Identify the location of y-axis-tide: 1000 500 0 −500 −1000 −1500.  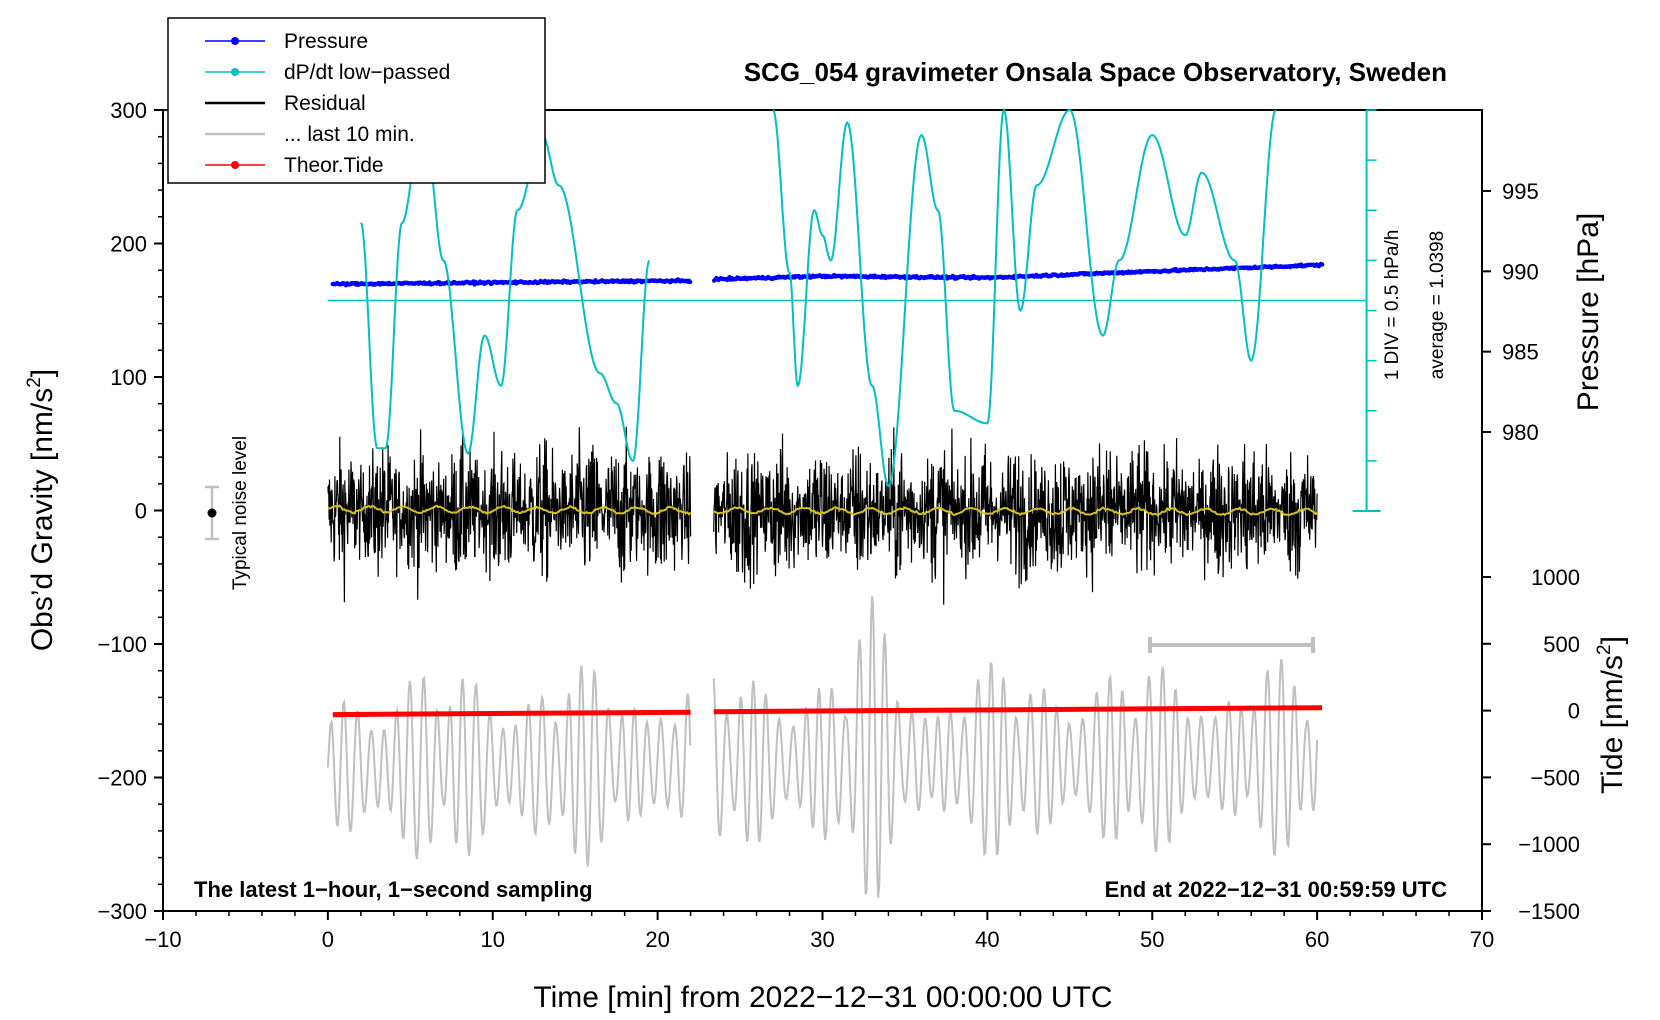
(1531, 744).